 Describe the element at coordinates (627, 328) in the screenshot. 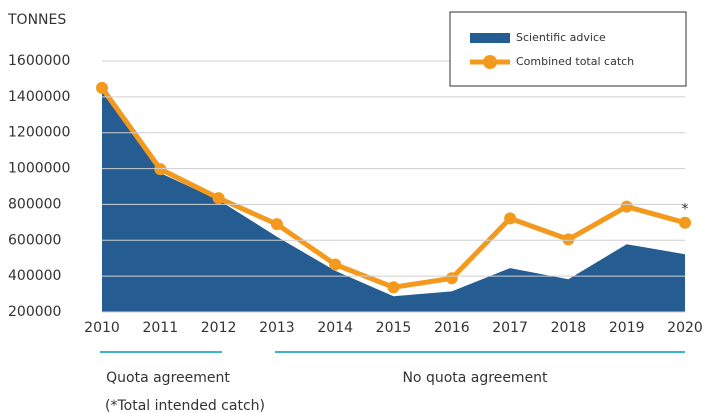

I see `x-tick-label: 2019` at that location.